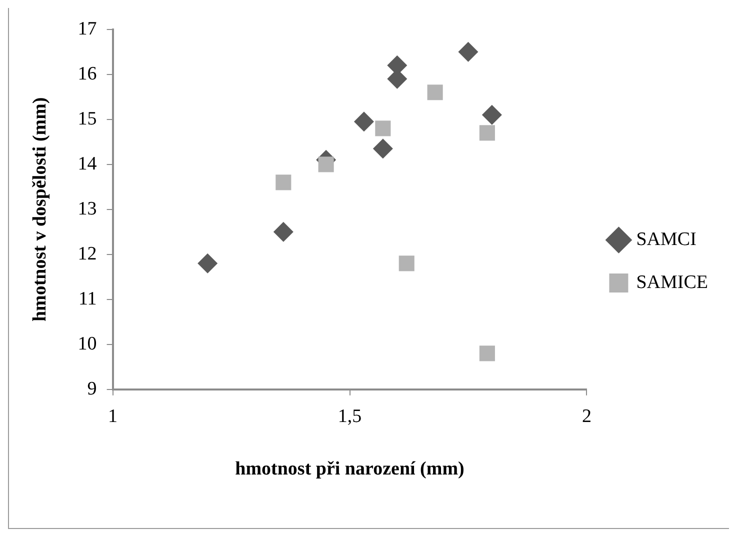  Describe the element at coordinates (88, 163) in the screenshot. I see `y-tick-label: 14` at that location.